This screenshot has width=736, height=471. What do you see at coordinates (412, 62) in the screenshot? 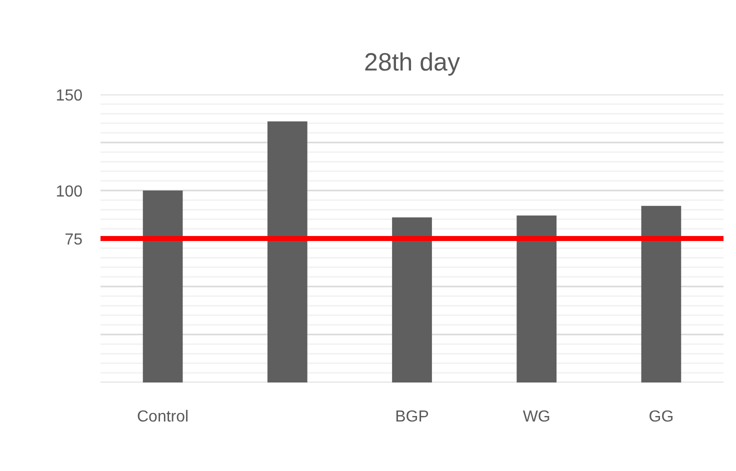
I see `chart-title: 28th day` at bounding box center [412, 62].